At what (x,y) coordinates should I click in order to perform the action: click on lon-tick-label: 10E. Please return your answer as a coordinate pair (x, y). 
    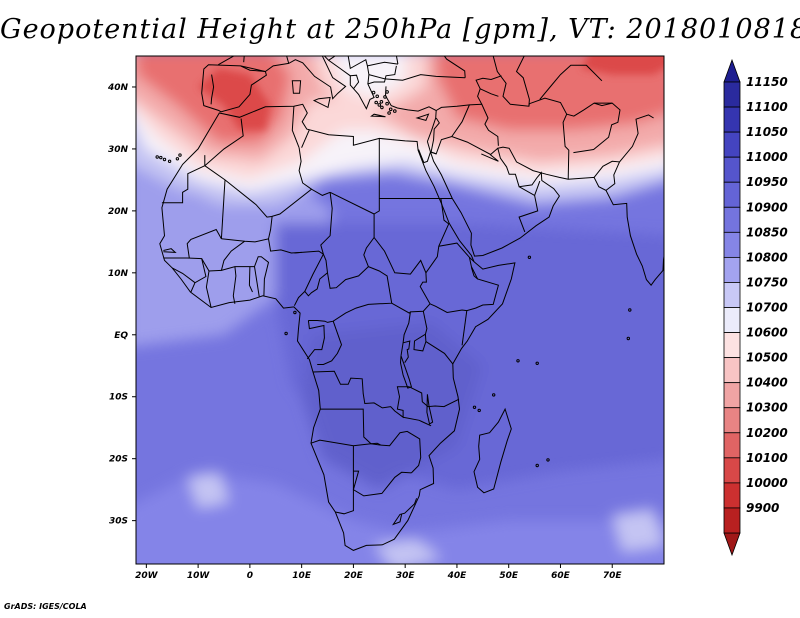
    Looking at the image, I should click on (302, 576).